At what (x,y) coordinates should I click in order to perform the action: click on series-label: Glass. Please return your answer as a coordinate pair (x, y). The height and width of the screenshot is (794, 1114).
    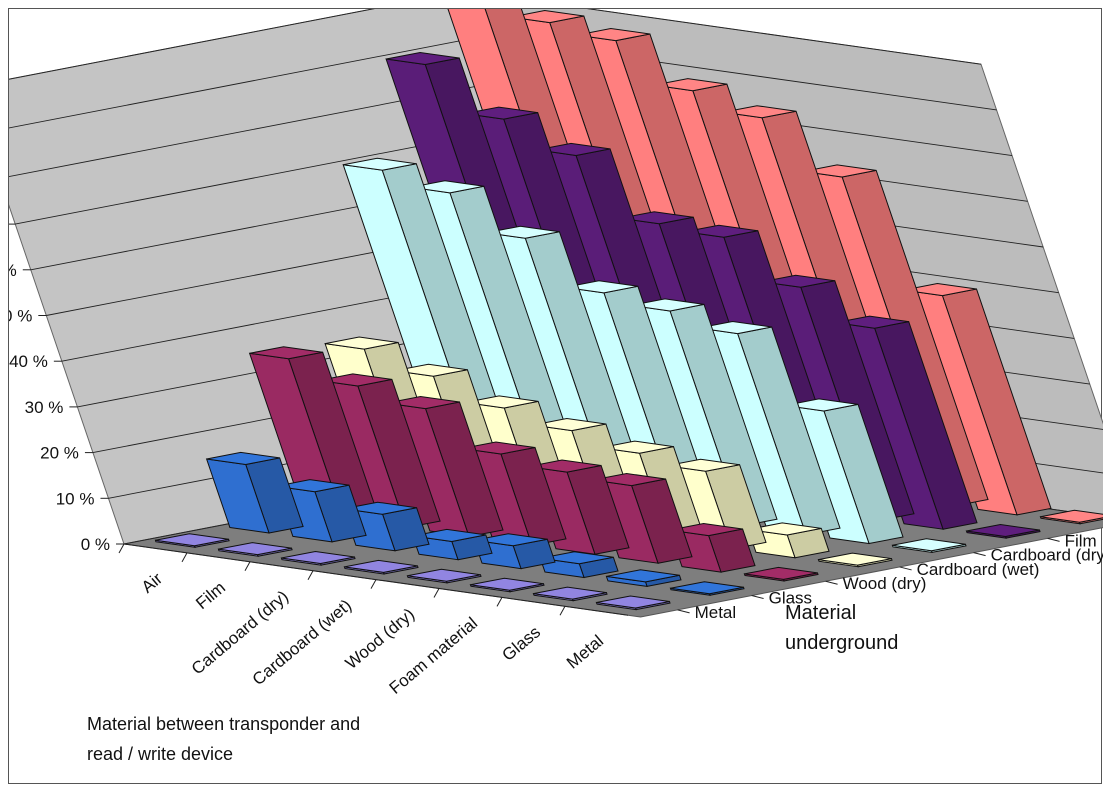
    Looking at the image, I should click on (790, 598).